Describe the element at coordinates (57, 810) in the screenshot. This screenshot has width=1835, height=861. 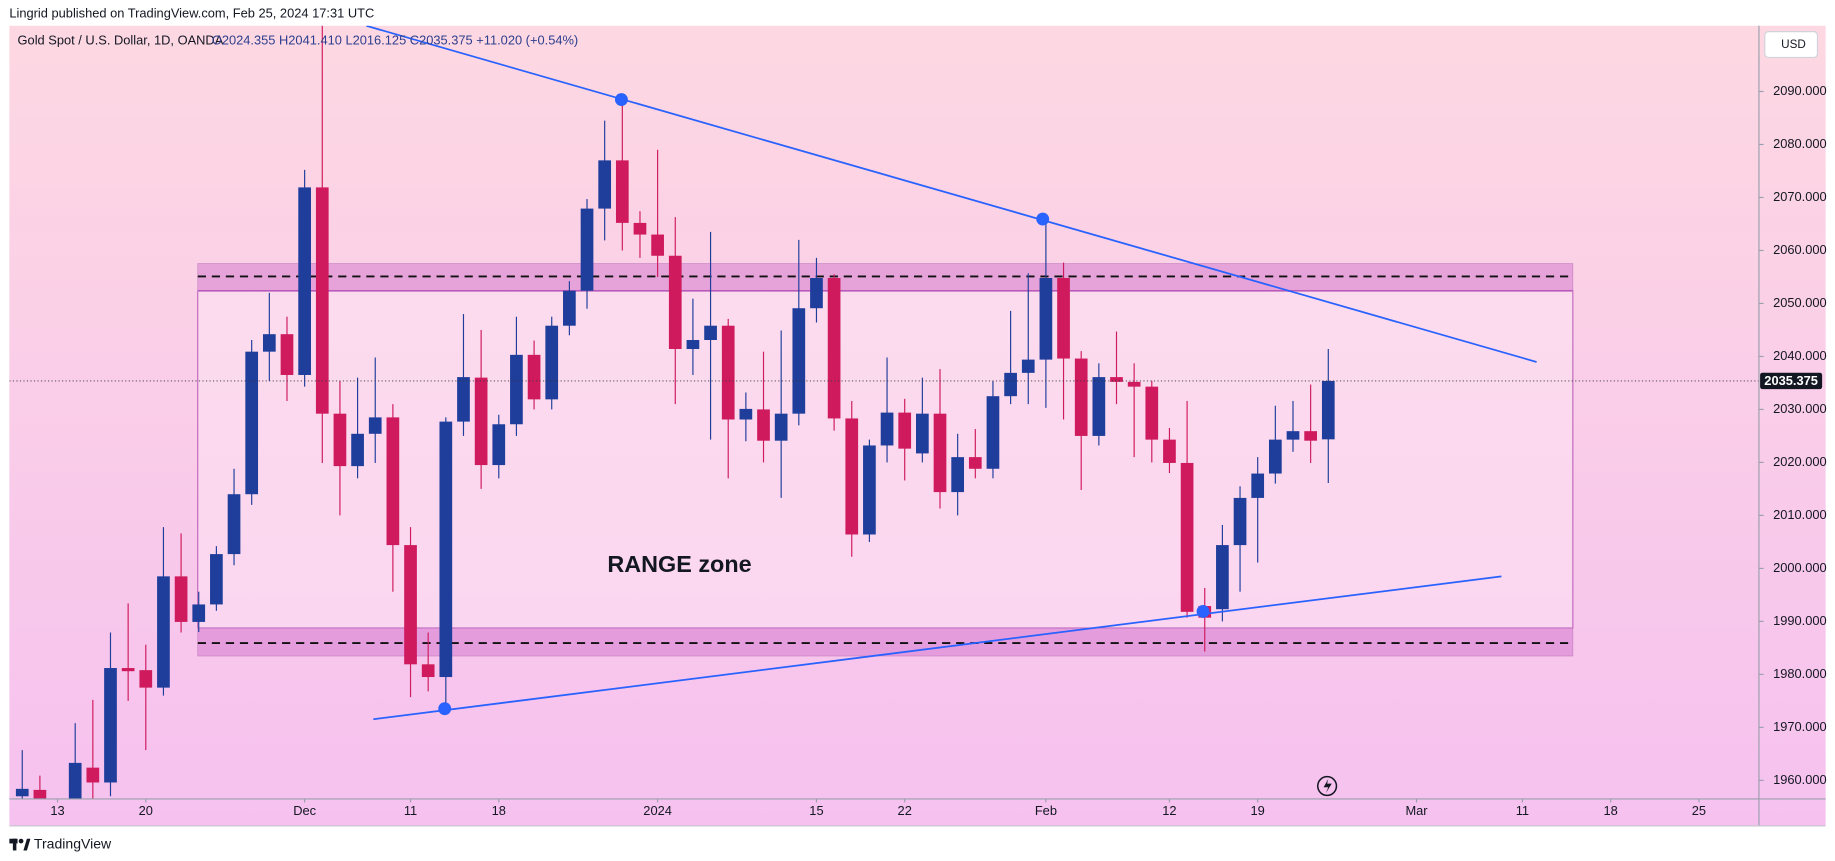
I see `x-tick-label: 13` at that location.